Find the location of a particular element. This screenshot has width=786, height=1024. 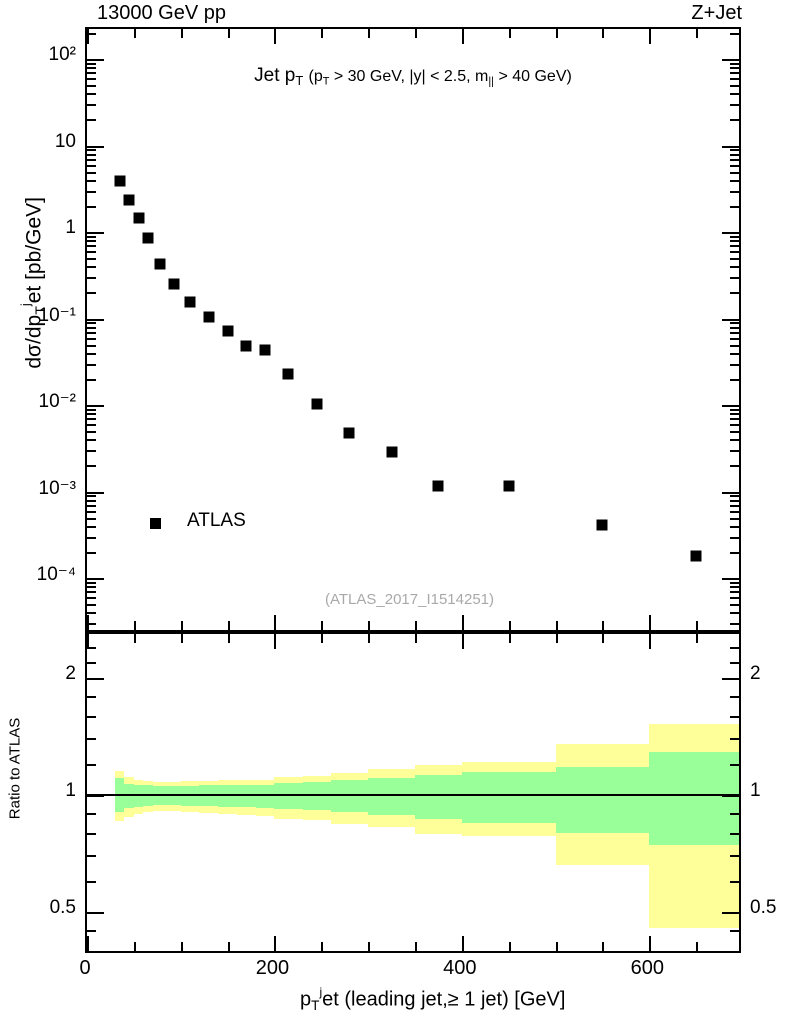

process-label: Z+Jet is located at coordinates (716, 13).